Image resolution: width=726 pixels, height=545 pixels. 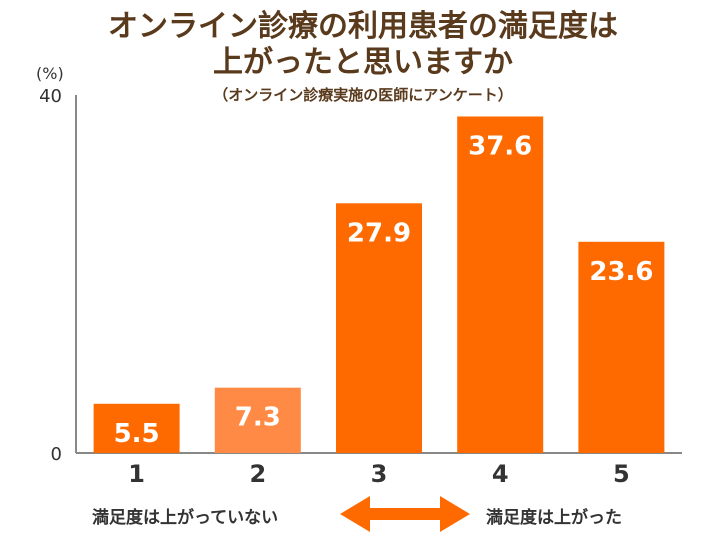 I want to click on x-tick-label-4: 4, so click(x=500, y=474).